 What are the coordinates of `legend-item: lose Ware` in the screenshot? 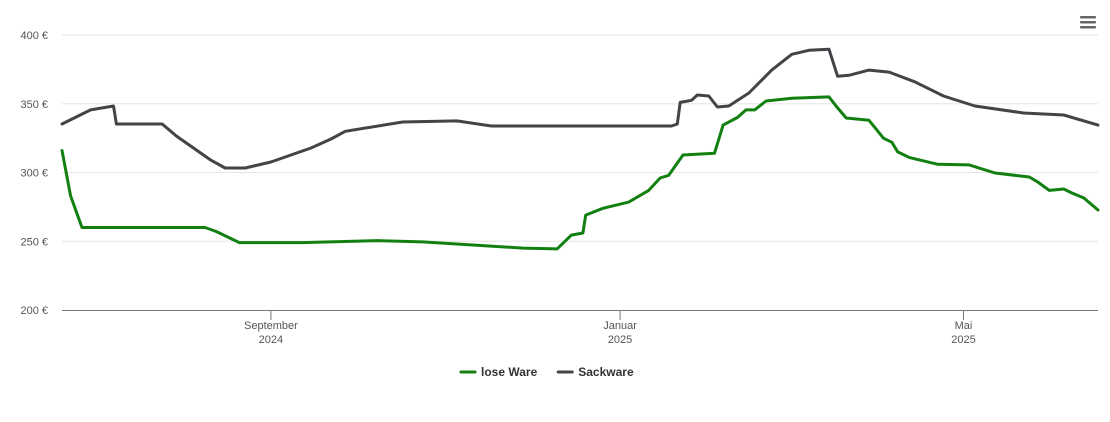 It's located at (498, 372).